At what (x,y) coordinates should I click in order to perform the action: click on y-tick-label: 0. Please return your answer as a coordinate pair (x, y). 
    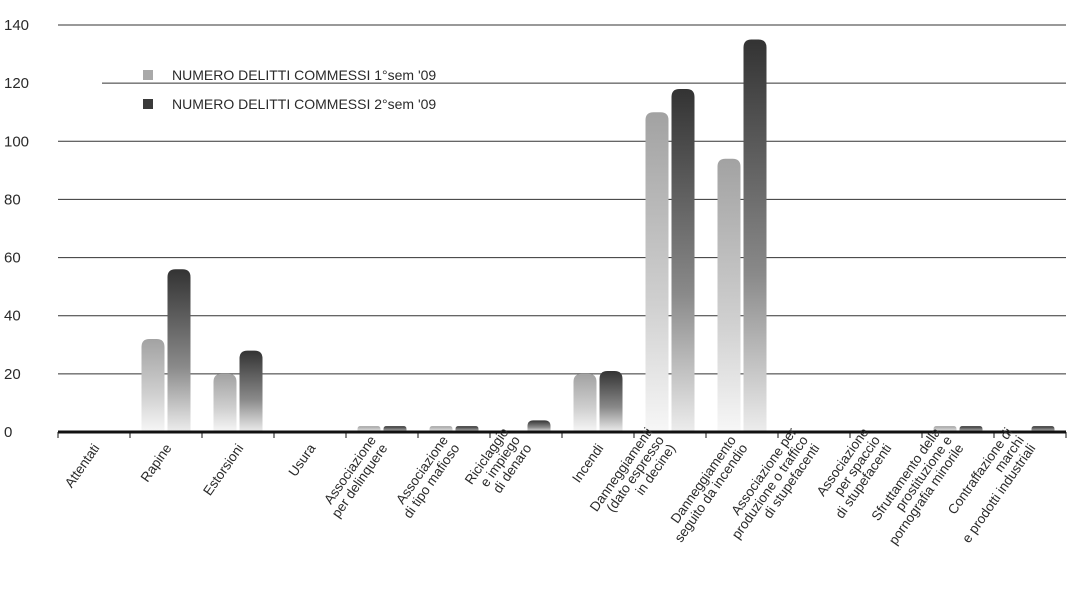
    Looking at the image, I should click on (8, 432).